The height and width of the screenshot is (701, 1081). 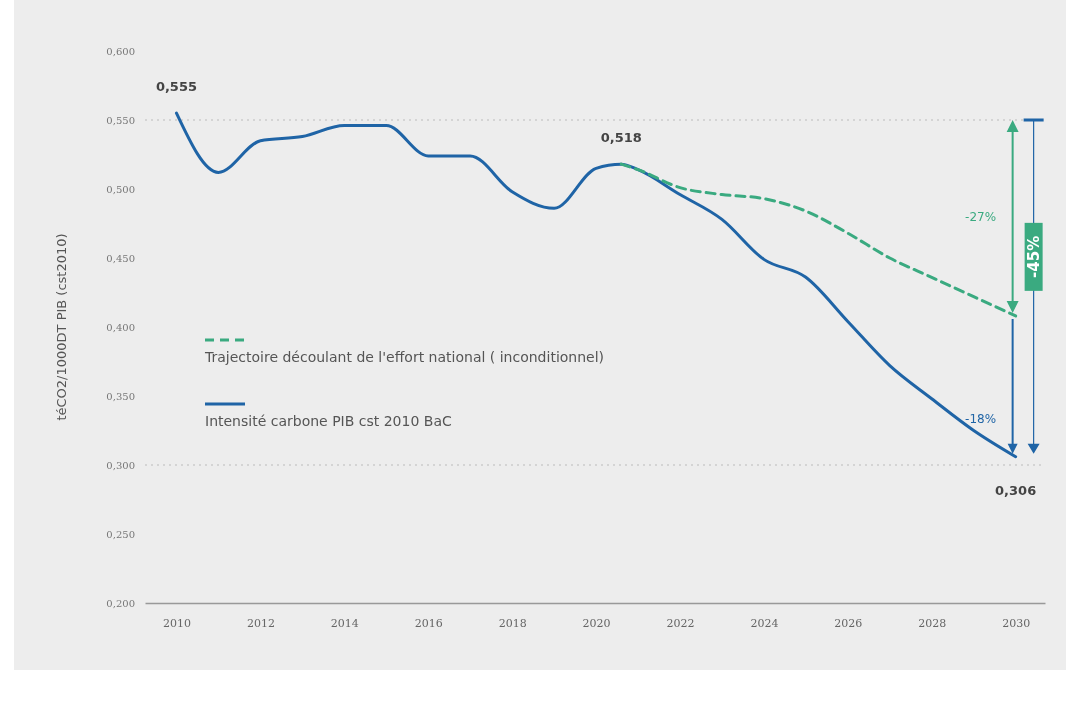 What do you see at coordinates (1016, 490) in the screenshot?
I see `annotation: 0,306` at bounding box center [1016, 490].